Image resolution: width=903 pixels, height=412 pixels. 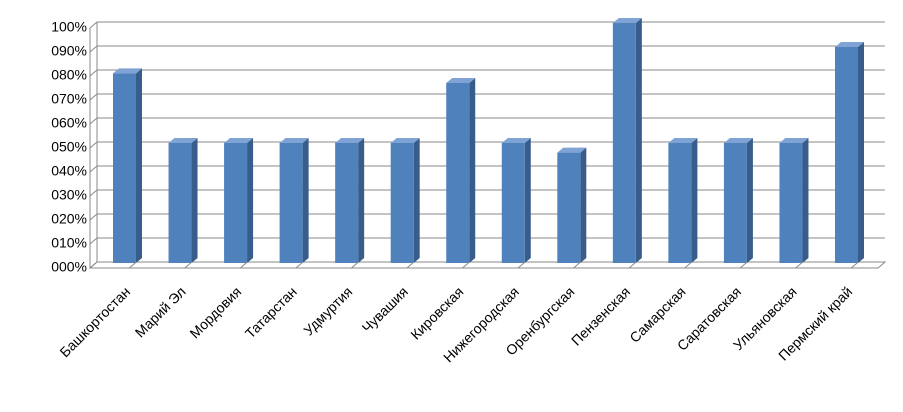 I want to click on x-tick-label: Пензенская, so click(x=600, y=315).